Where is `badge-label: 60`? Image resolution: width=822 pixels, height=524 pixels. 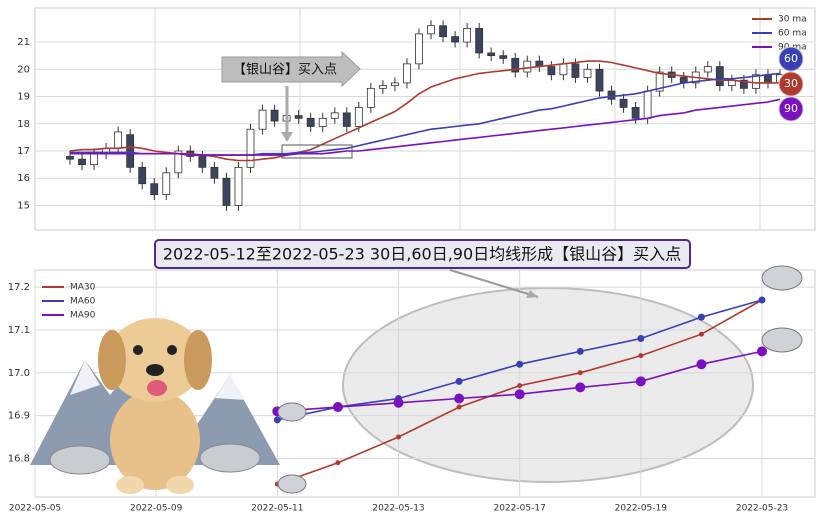
badge-label: 60 is located at coordinates (791, 58).